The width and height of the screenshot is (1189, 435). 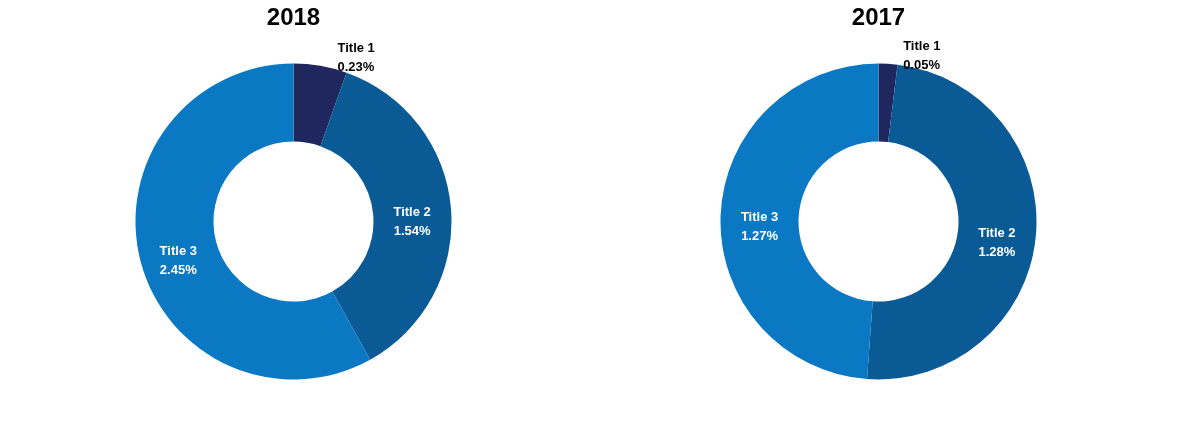 What do you see at coordinates (412, 230) in the screenshot?
I see `data-label: 1.54%` at bounding box center [412, 230].